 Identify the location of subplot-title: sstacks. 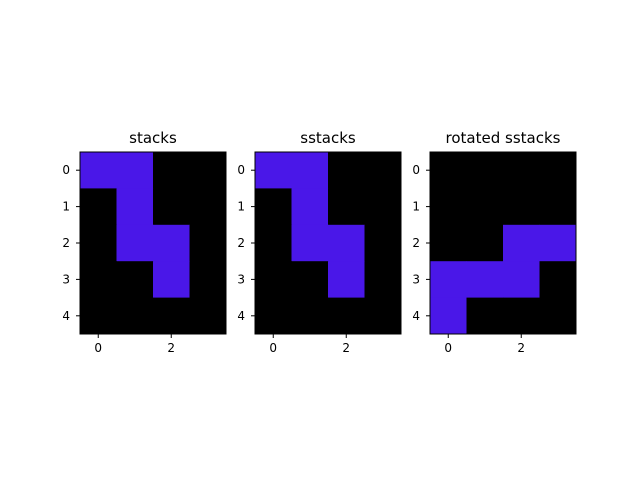
(328, 138).